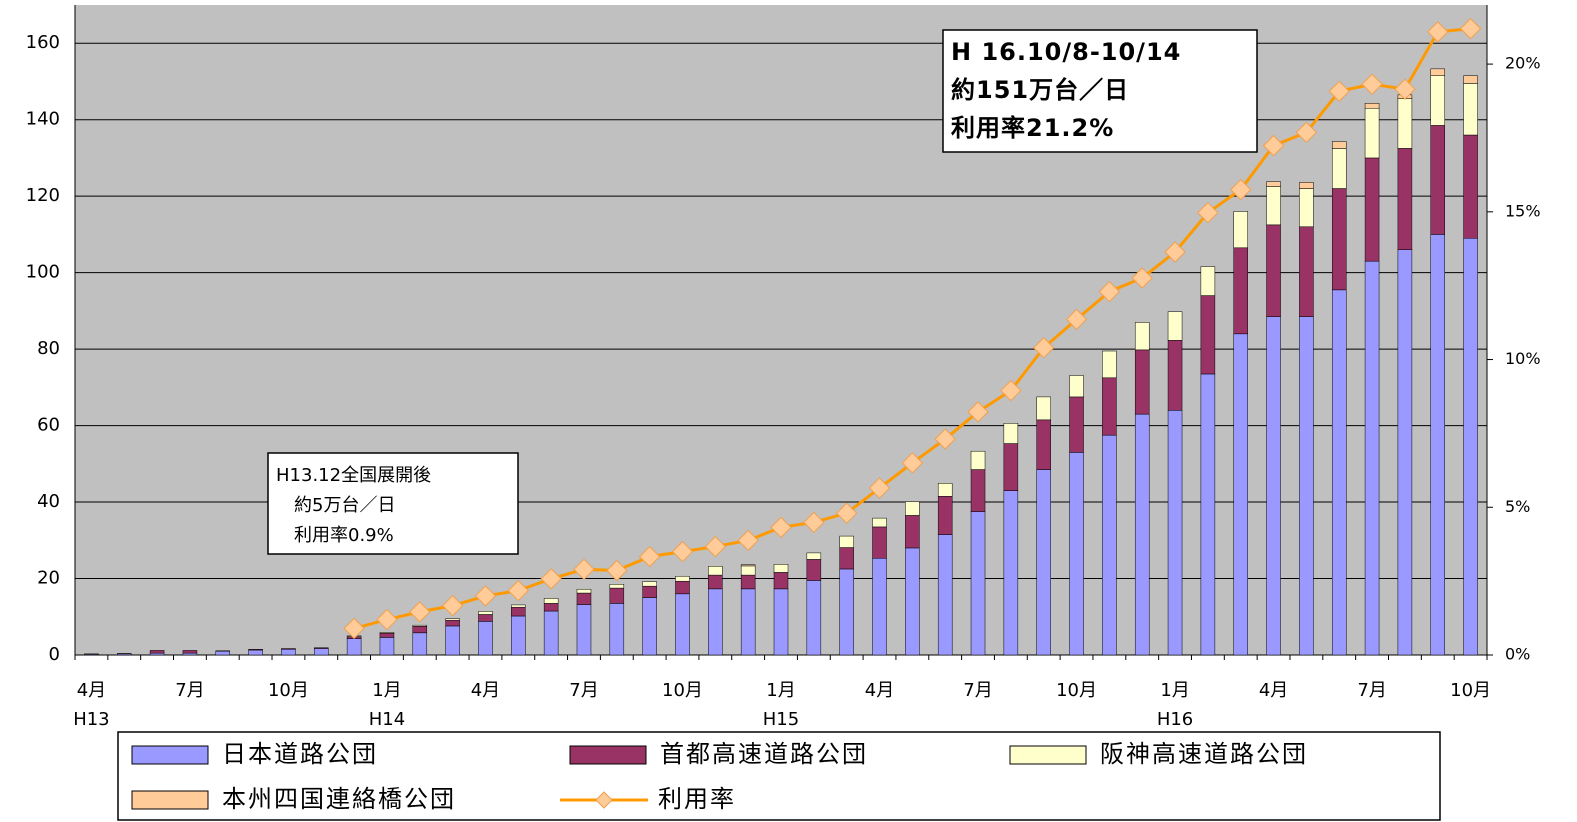 The image size is (1577, 822). Describe the element at coordinates (48, 348) in the screenshot. I see `y-tick-label: 80` at that location.